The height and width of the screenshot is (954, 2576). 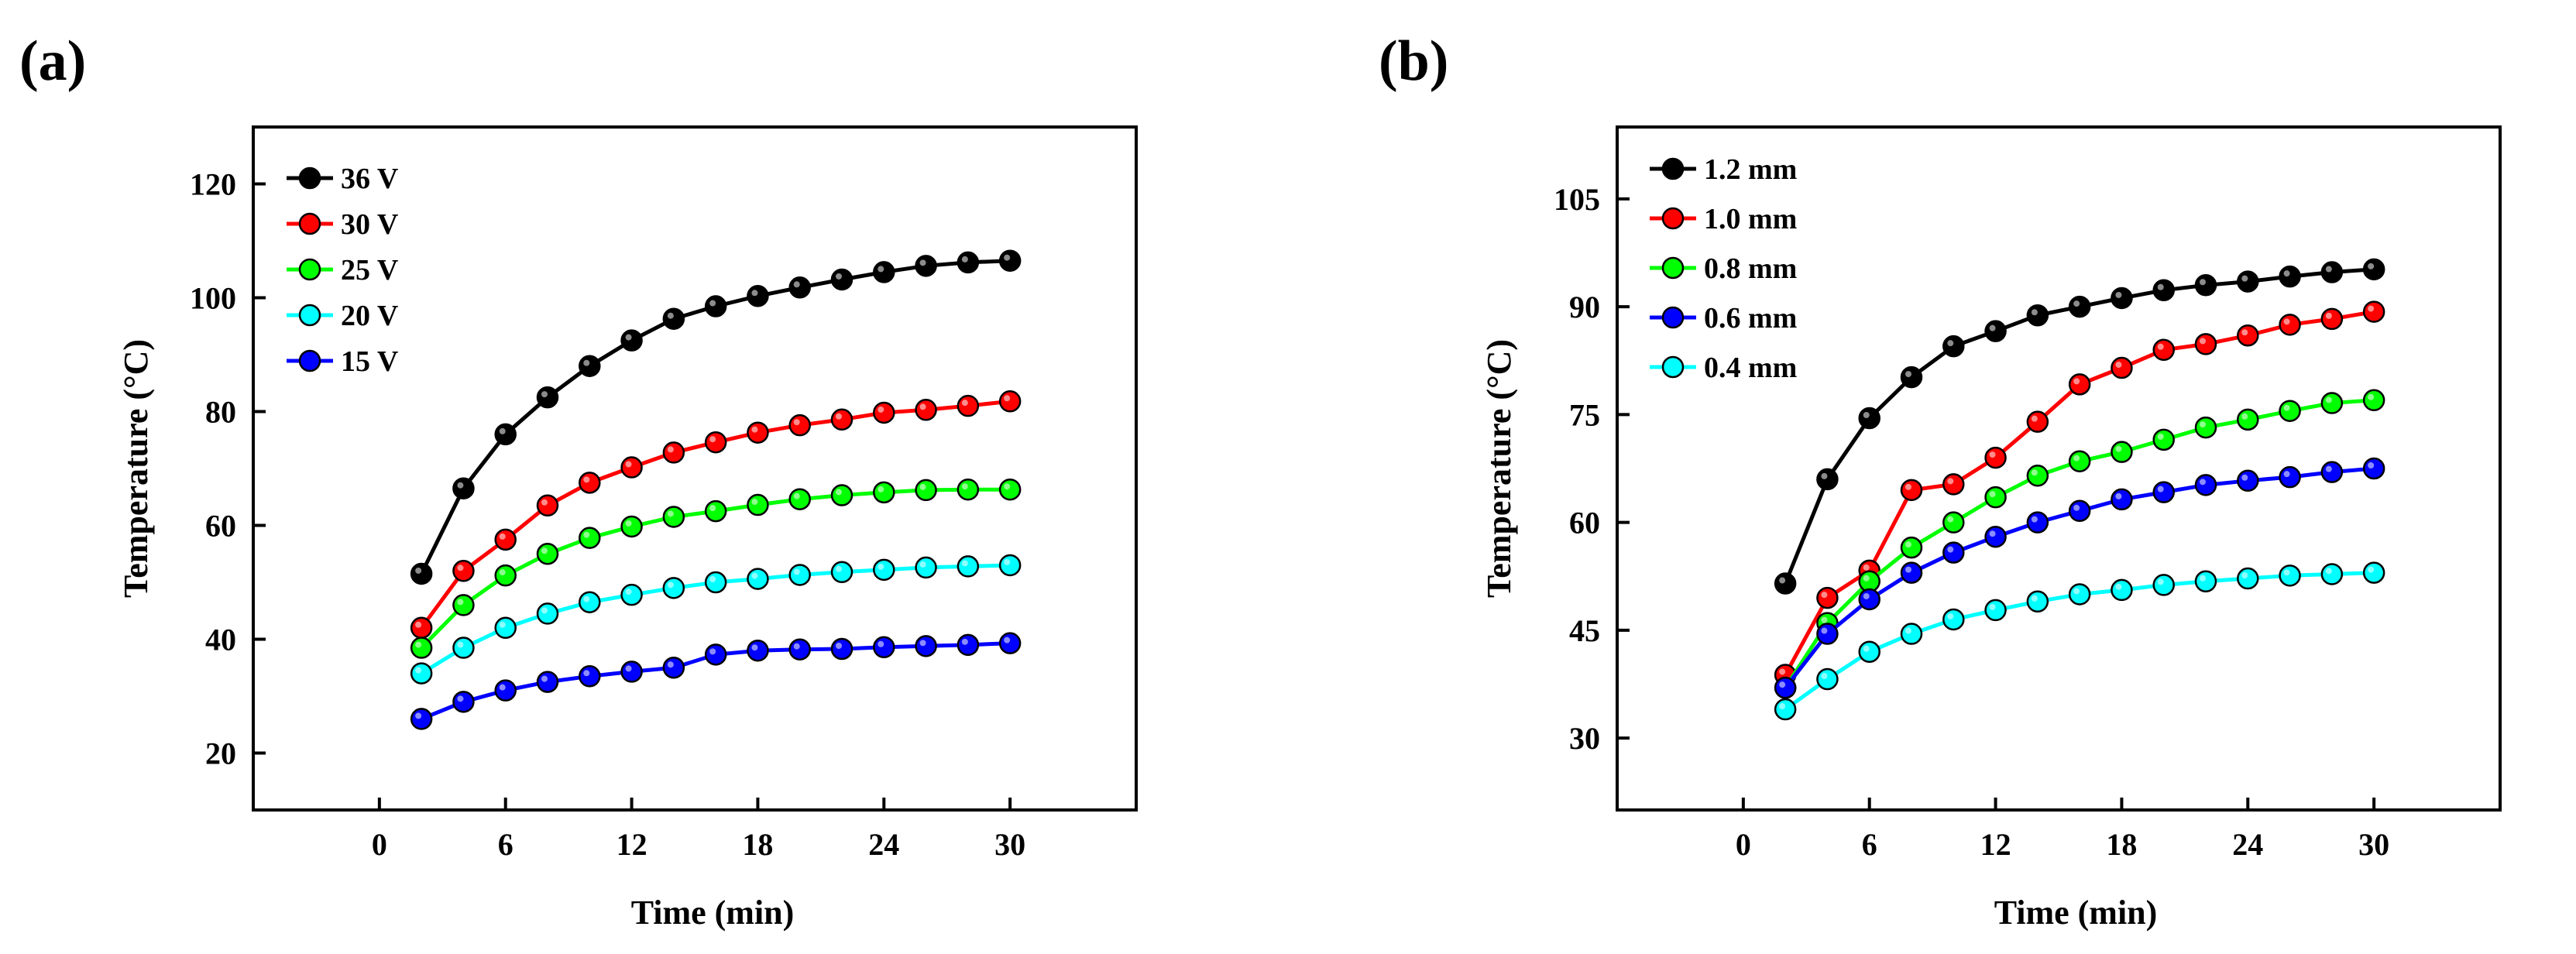 What do you see at coordinates (757, 844) in the screenshot?
I see `x-tick-label: 18` at bounding box center [757, 844].